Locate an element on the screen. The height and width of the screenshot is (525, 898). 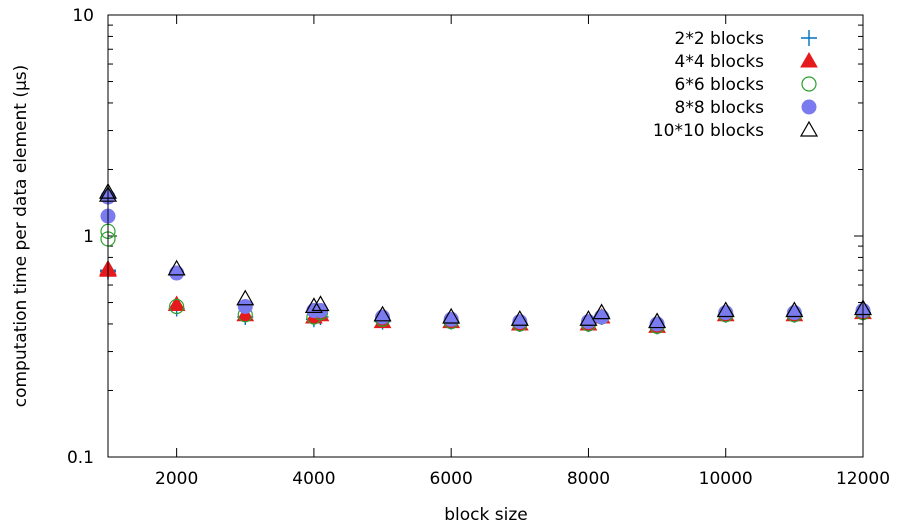
x-tick-label: 4000 is located at coordinates (313, 479).